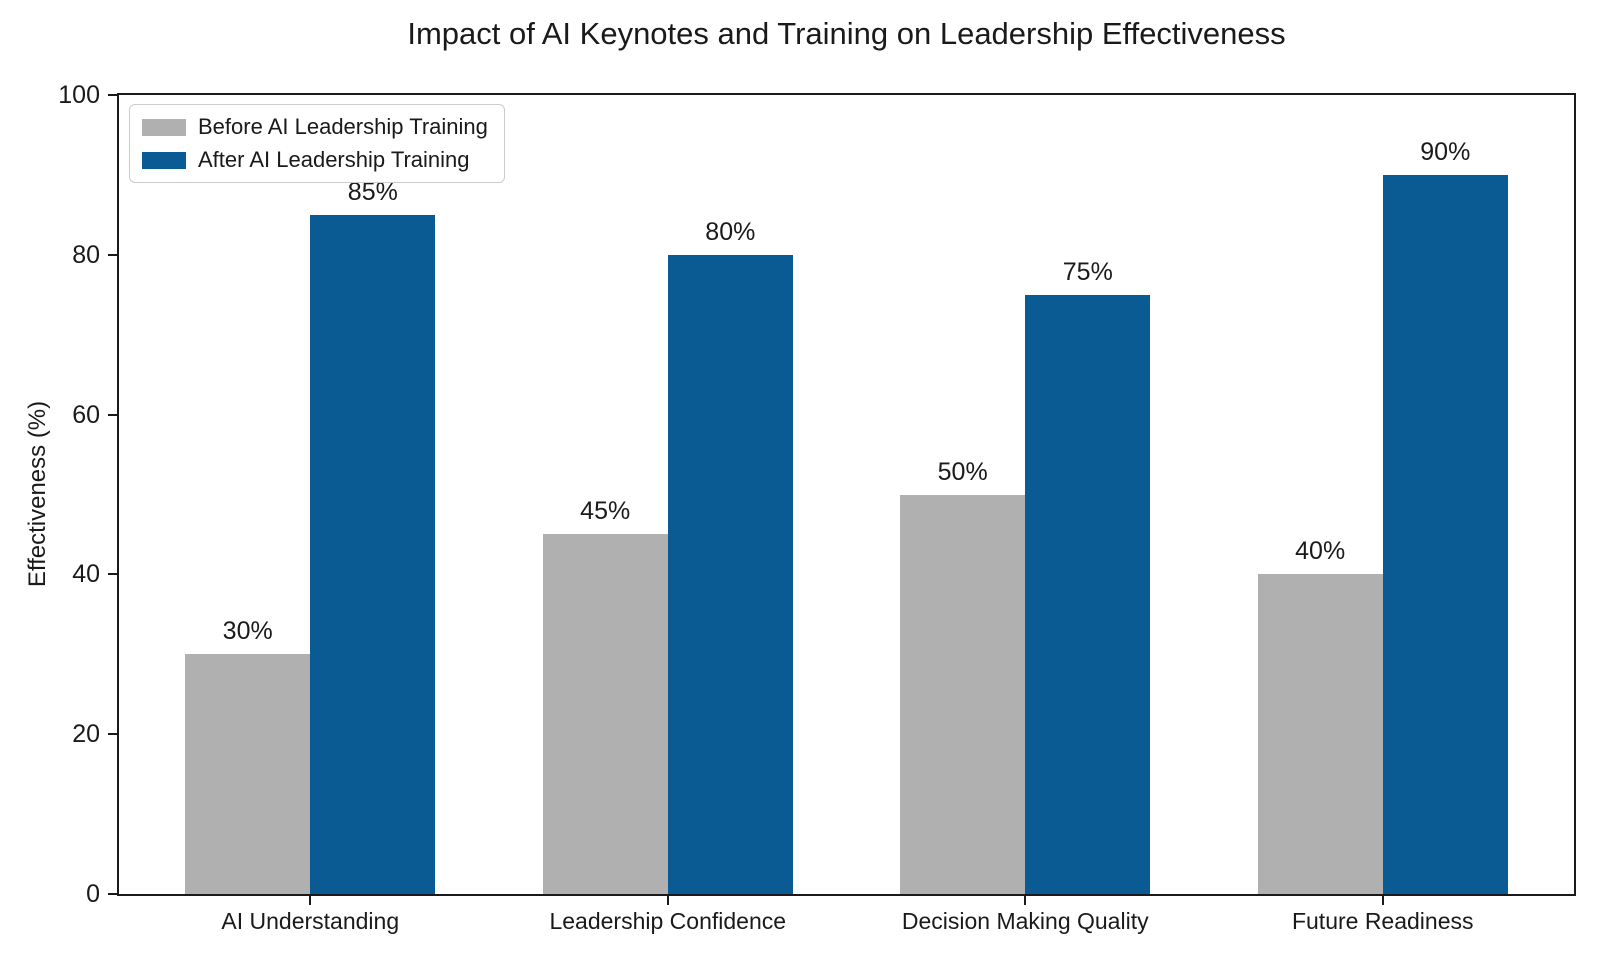 This screenshot has width=1600, height=960. Describe the element at coordinates (1445, 151) in the screenshot. I see `bar-value-label: 90%` at that location.